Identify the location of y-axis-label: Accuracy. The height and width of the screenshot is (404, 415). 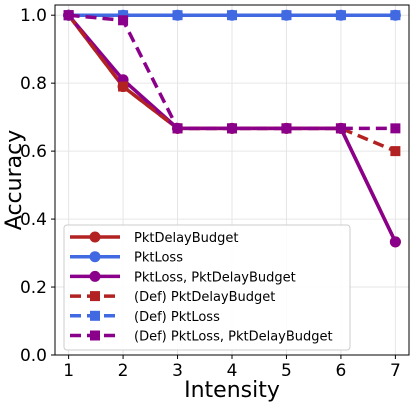
(14, 180).